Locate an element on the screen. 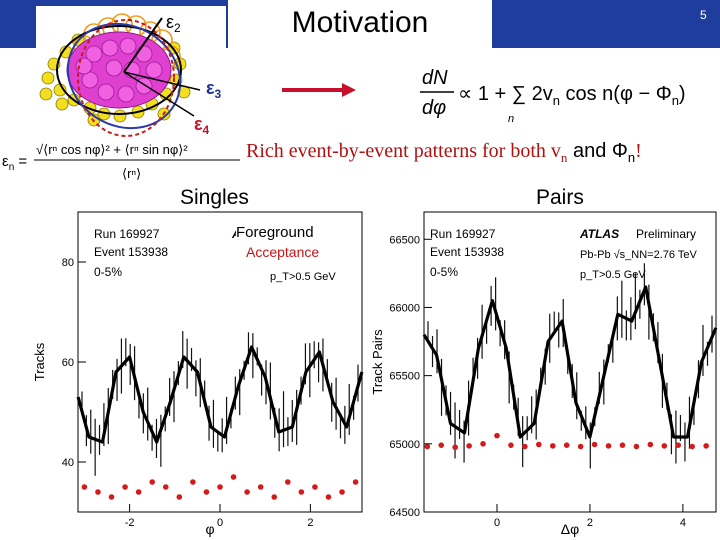 This screenshot has height=540, width=720. singles-acceptance-points is located at coordinates (220, 487).